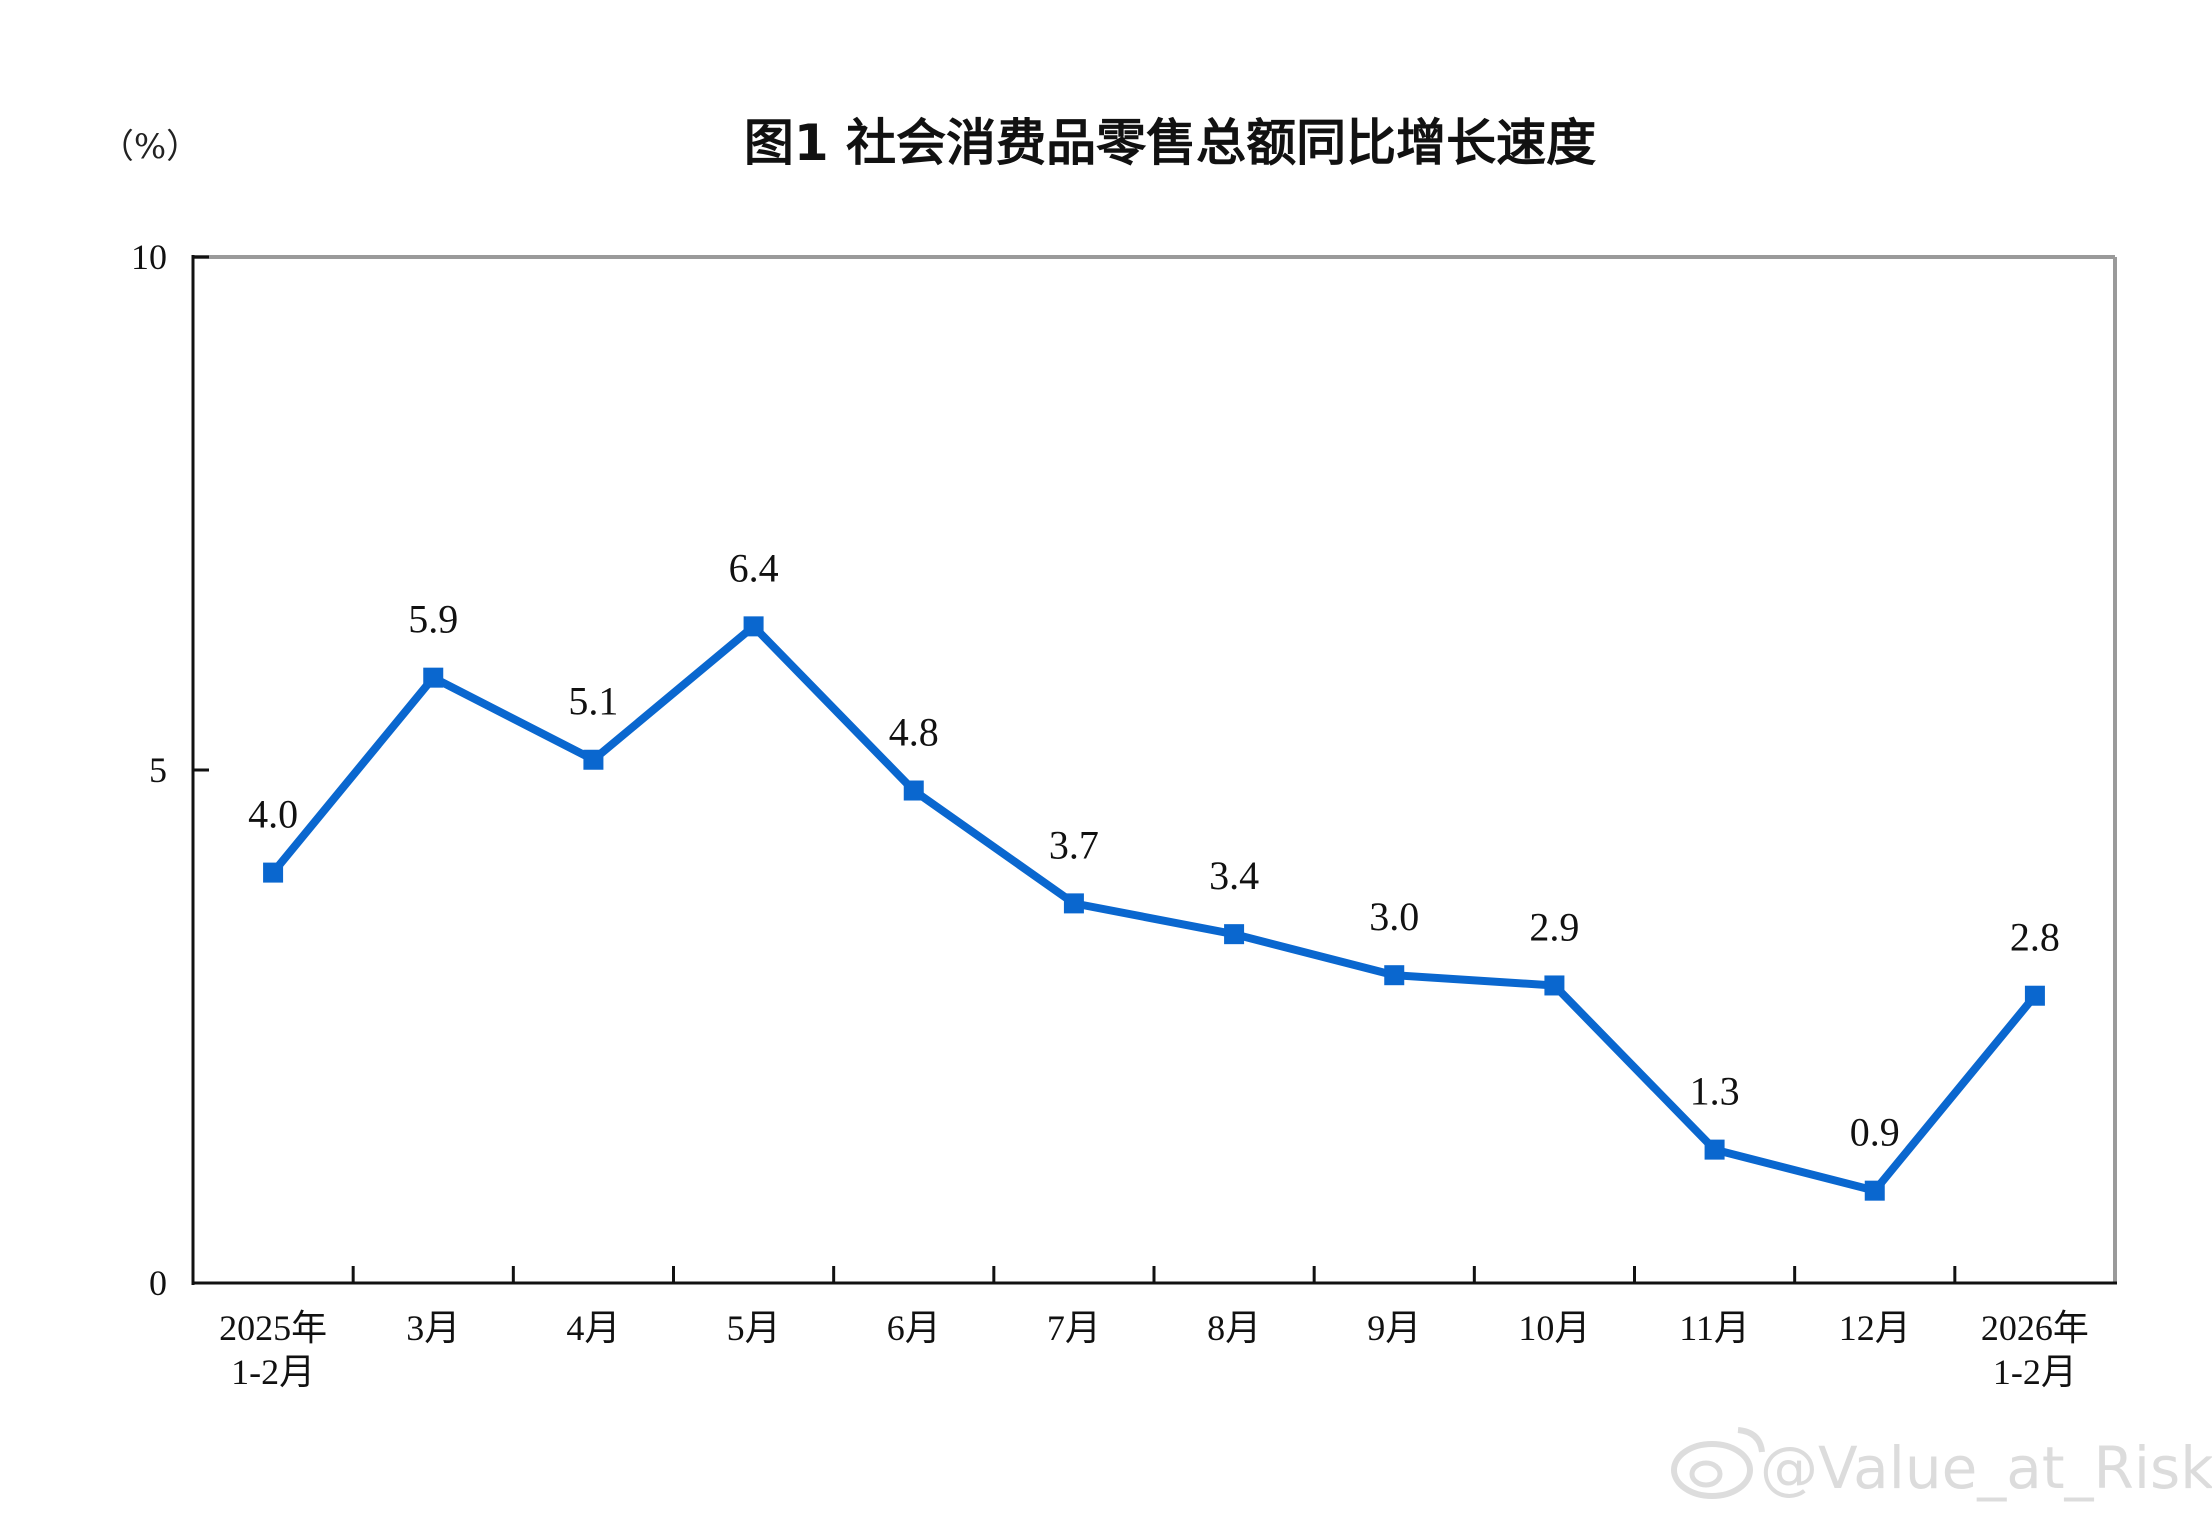  What do you see at coordinates (1986, 1468) in the screenshot?
I see `watermark-text: @Value_at_Risk` at bounding box center [1986, 1468].